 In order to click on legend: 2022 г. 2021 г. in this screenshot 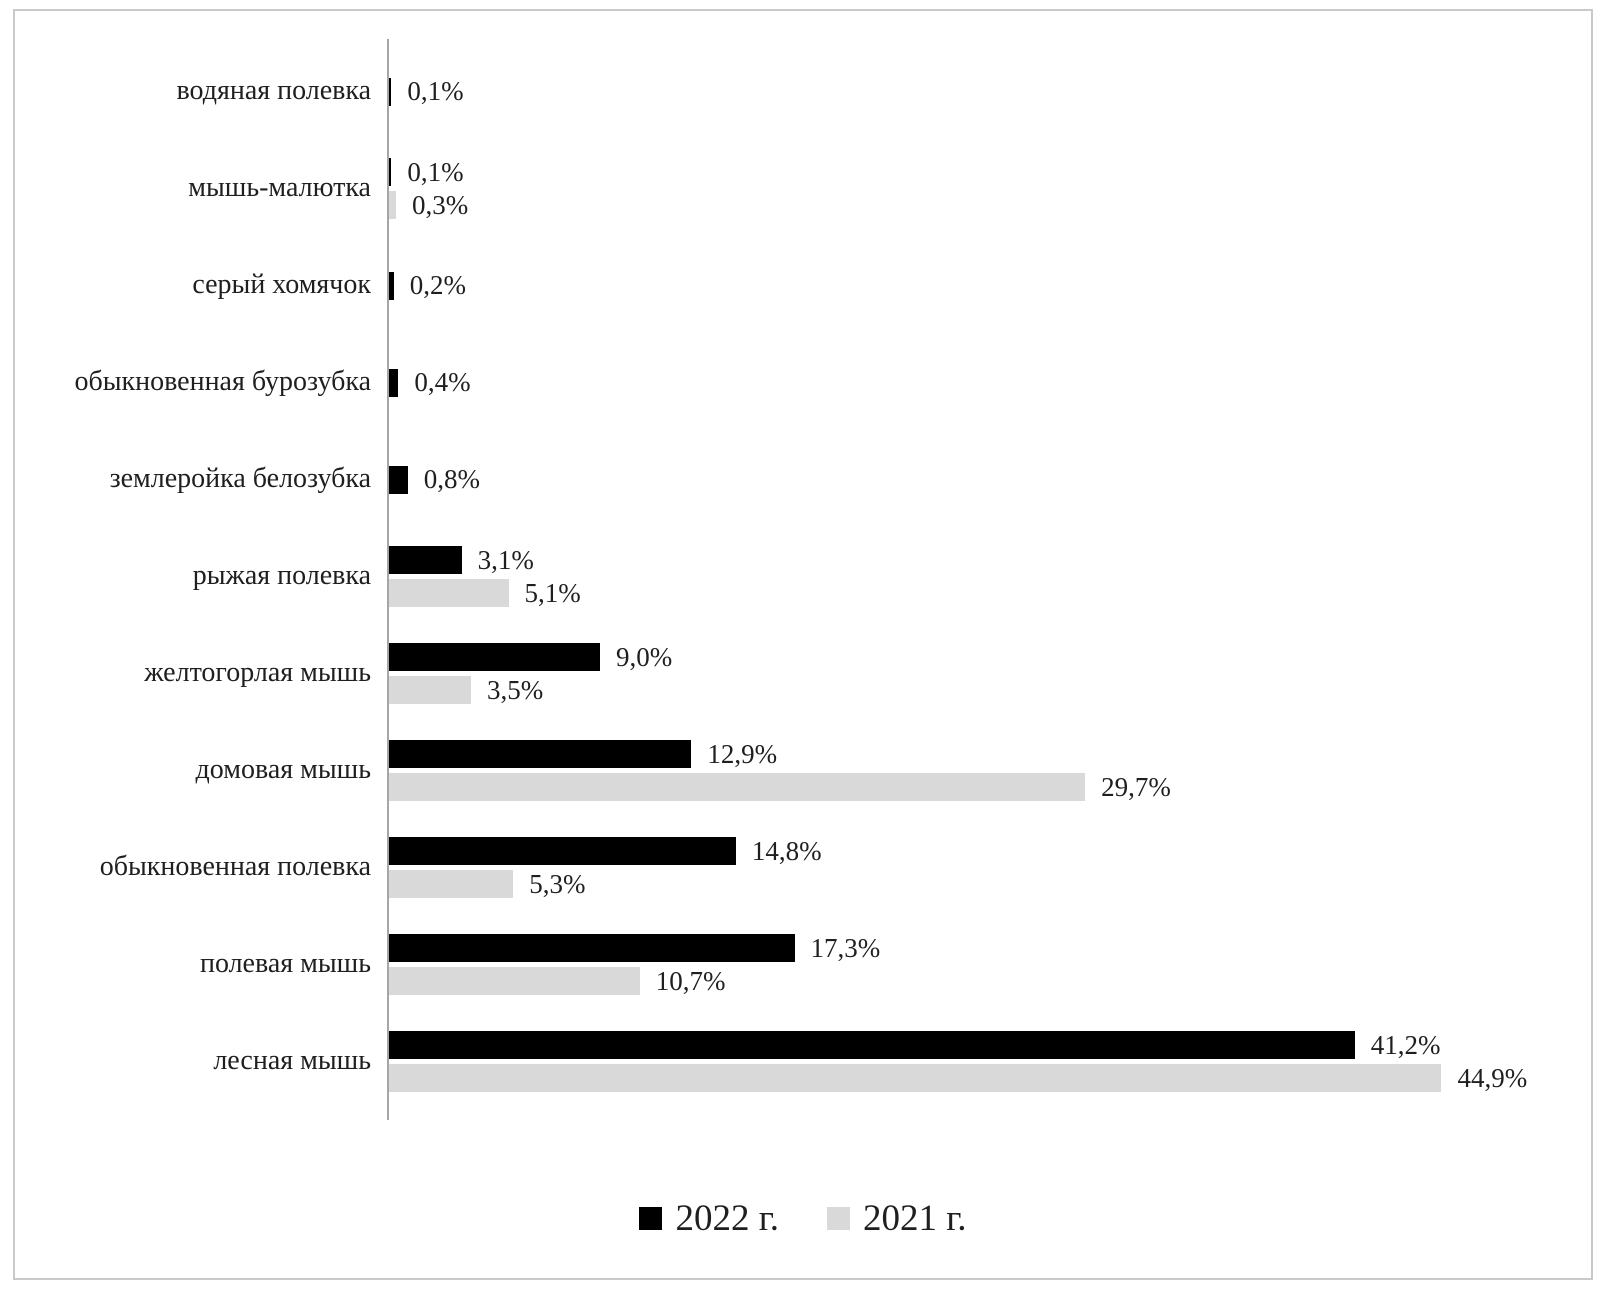, I will do `click(803, 1218)`.